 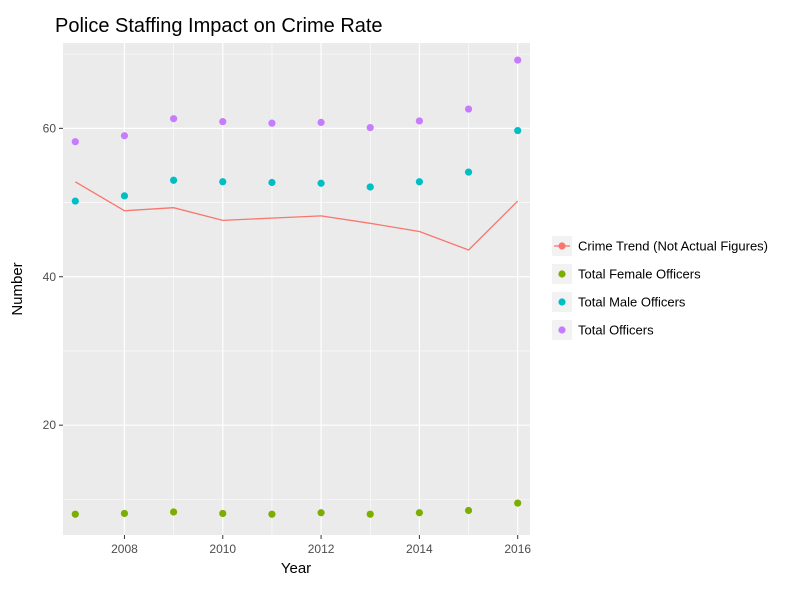 What do you see at coordinates (124, 549) in the screenshot?
I see `x-tick-label: 2008` at bounding box center [124, 549].